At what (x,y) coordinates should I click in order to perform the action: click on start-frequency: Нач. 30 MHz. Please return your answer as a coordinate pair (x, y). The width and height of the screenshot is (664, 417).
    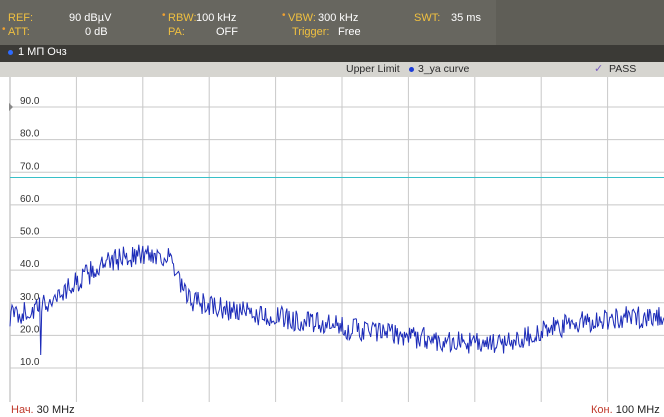
    Looking at the image, I should click on (43, 410).